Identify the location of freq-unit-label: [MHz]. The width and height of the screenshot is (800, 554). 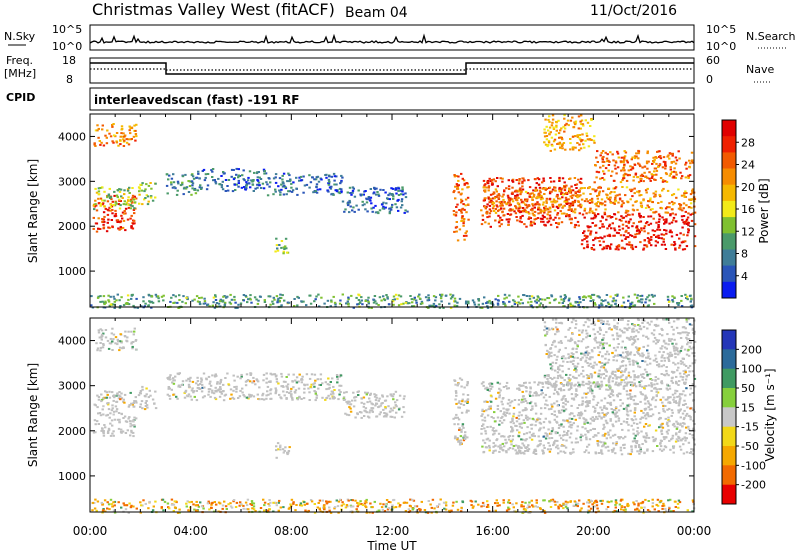
(20, 73).